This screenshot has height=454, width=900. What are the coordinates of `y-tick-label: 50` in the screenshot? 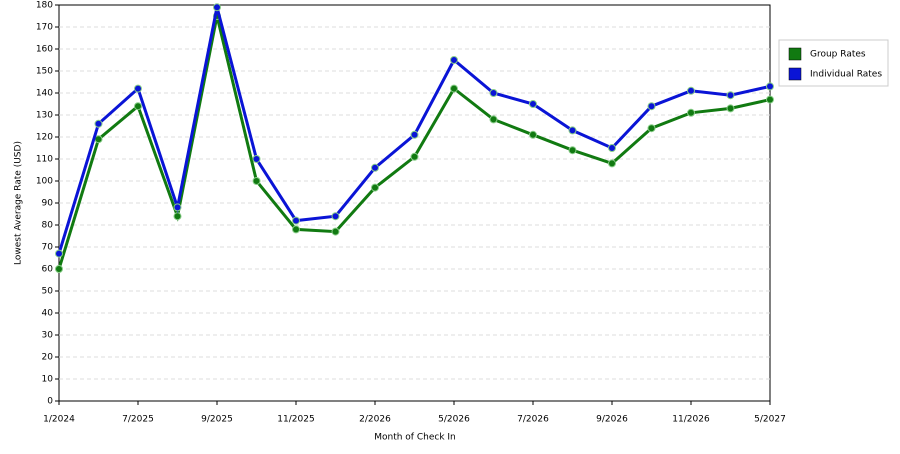 It's located at (48, 292).